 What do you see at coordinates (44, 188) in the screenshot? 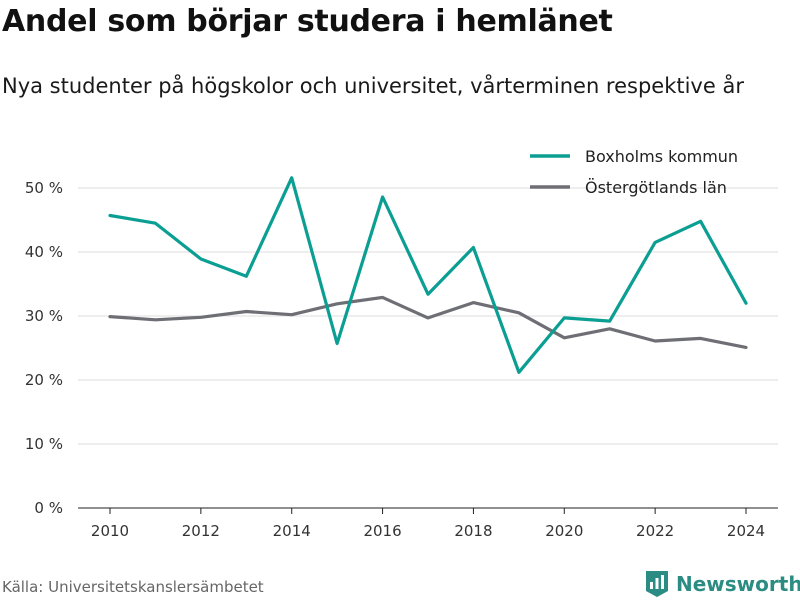
I see `y-tick-label: 50 %` at bounding box center [44, 188].